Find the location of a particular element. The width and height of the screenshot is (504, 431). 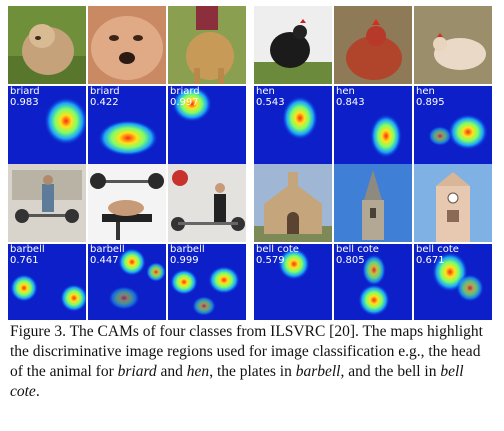

briard-cam-1-heatmap is located at coordinates (47, 125).